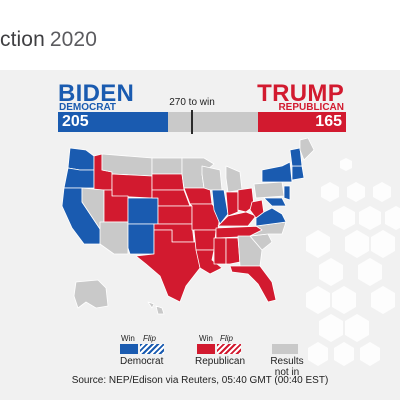 This screenshot has width=400, height=400. Describe the element at coordinates (113, 122) in the screenshot. I see `democrat-vote-bar` at that location.